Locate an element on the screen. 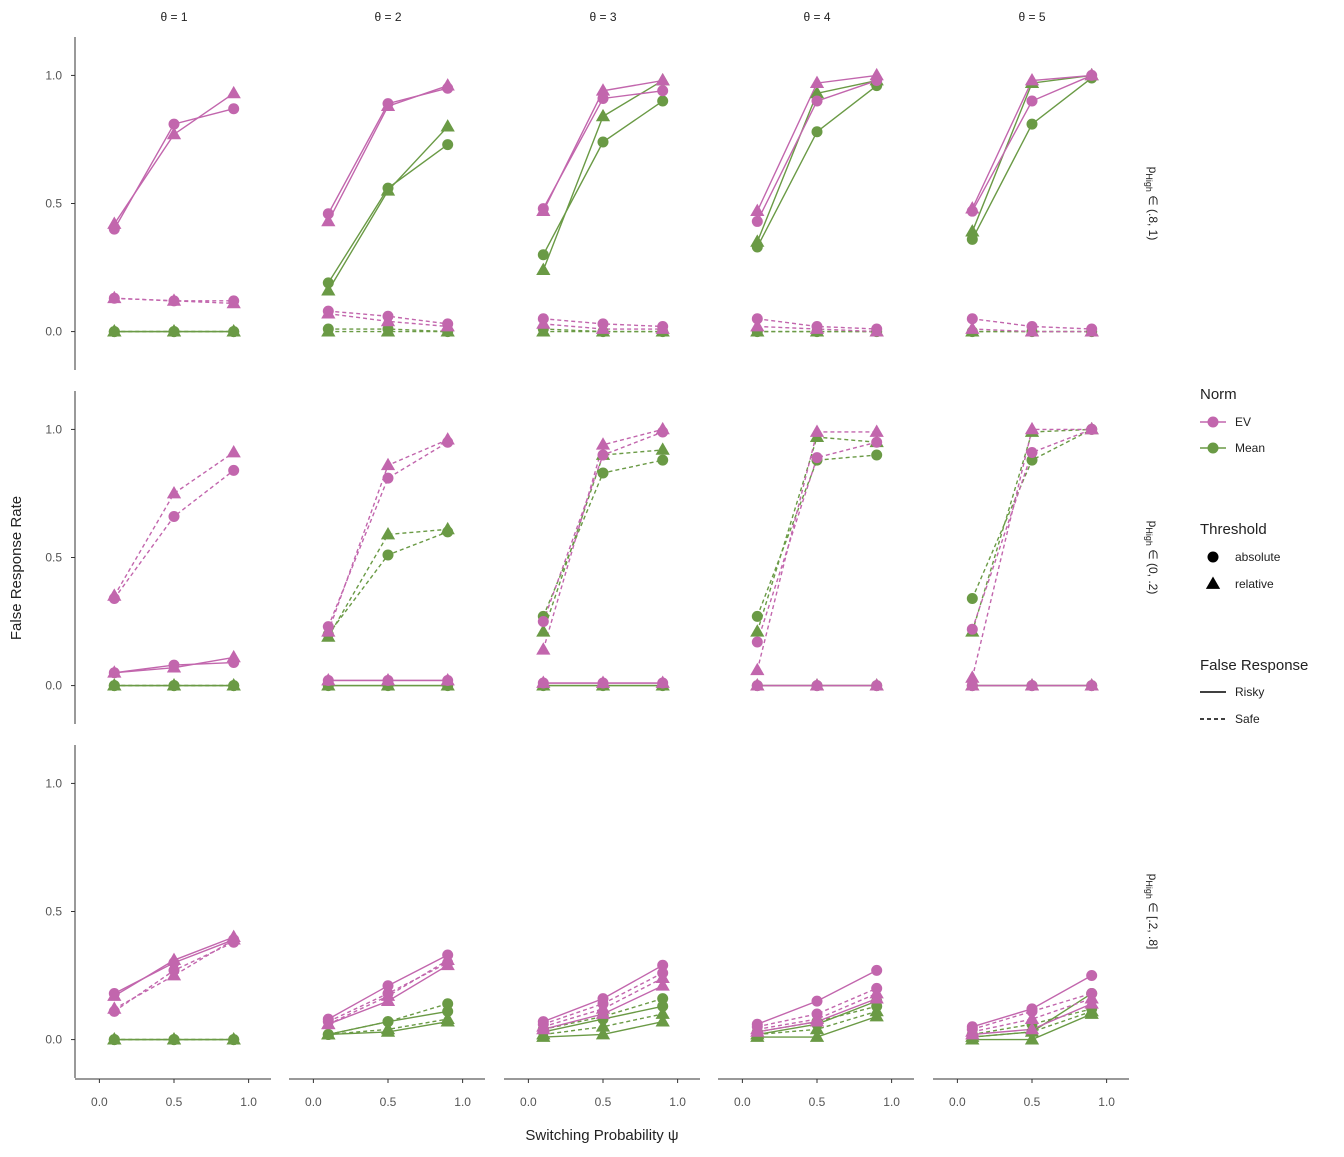 Image resolution: width=1344 pixels, height=1157 pixels. row-facet-strip: pHigh ∈ (0, .2) is located at coordinates (1152, 558).